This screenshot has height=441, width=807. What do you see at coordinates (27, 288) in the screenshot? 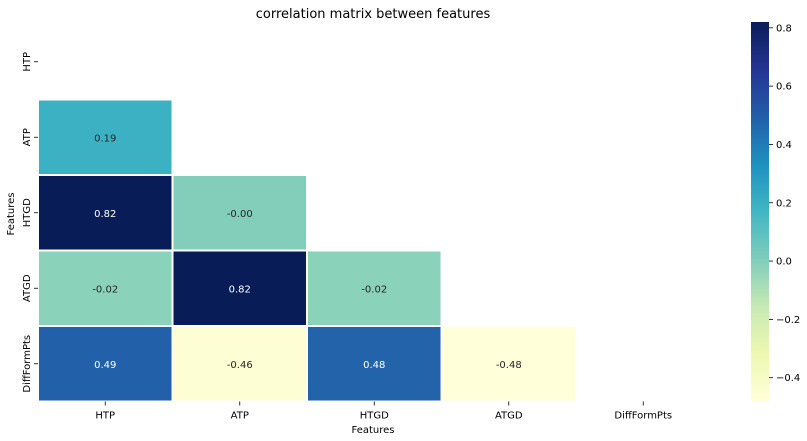
I see `y-tick-label: ATGD` at bounding box center [27, 288].